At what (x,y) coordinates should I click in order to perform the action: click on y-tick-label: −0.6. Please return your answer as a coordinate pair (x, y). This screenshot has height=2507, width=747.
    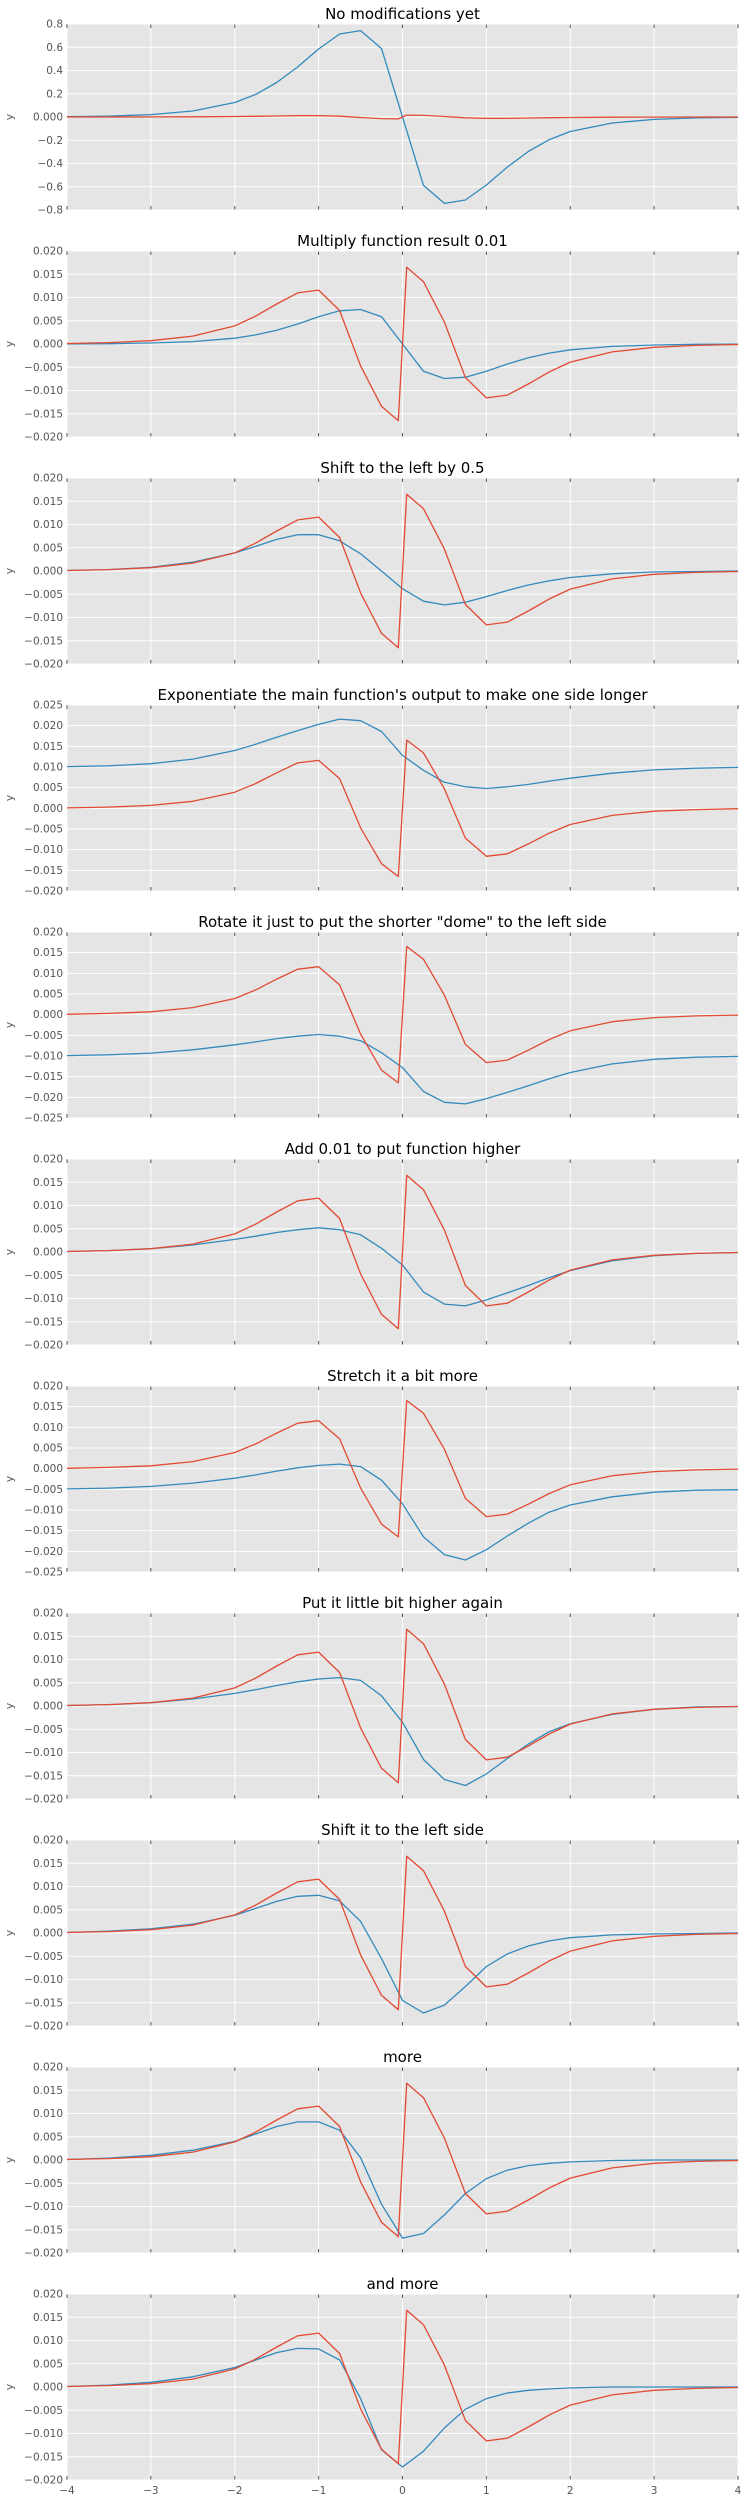
    Looking at the image, I should click on (51, 187).